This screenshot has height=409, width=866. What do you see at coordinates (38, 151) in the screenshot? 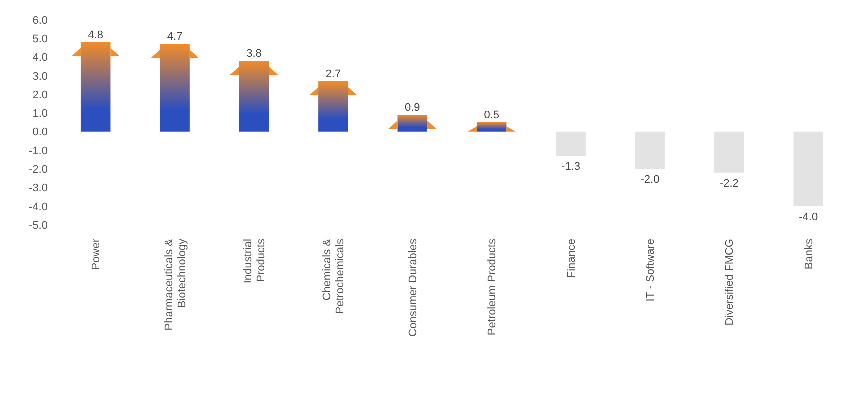
I see `y-tick-label: -1.0` at bounding box center [38, 151].